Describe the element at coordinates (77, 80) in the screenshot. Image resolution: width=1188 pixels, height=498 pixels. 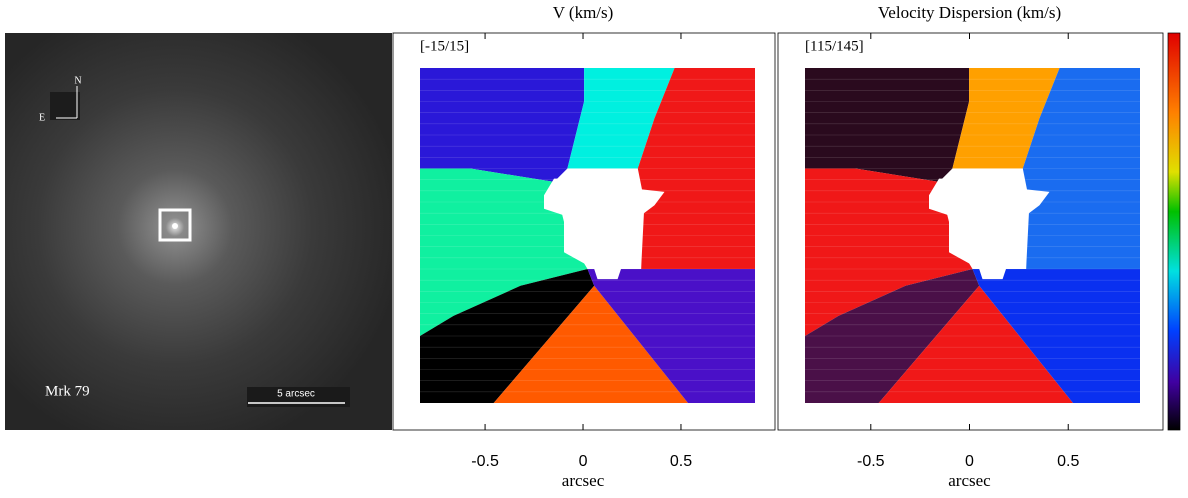
I see `north-label: N` at that location.